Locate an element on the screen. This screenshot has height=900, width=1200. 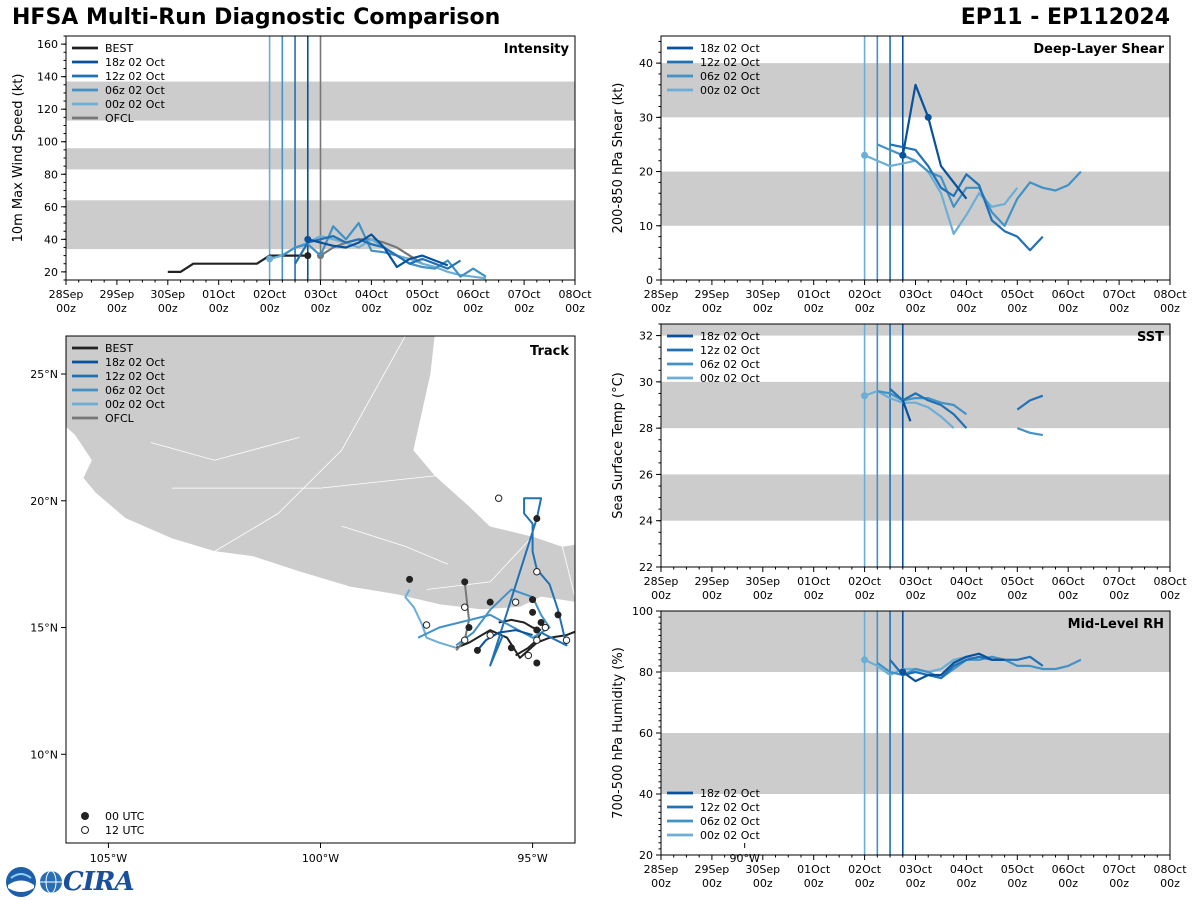
sst-xtick-date: 06Oct is located at coordinates (1069, 581).